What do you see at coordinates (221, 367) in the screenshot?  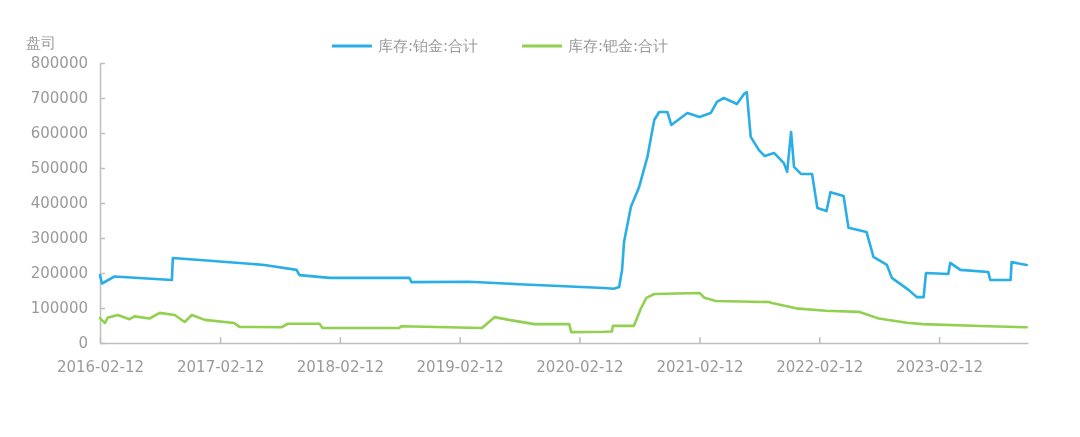 I see `x-tick-label: 2017-02-12` at bounding box center [221, 367].